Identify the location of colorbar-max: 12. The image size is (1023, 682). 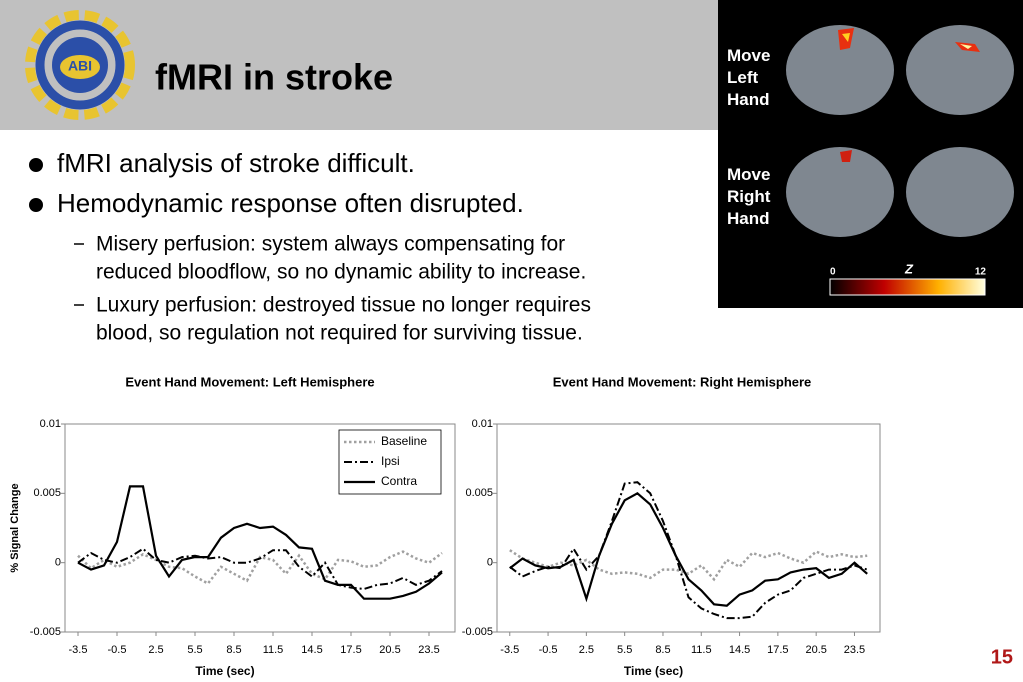
(981, 272).